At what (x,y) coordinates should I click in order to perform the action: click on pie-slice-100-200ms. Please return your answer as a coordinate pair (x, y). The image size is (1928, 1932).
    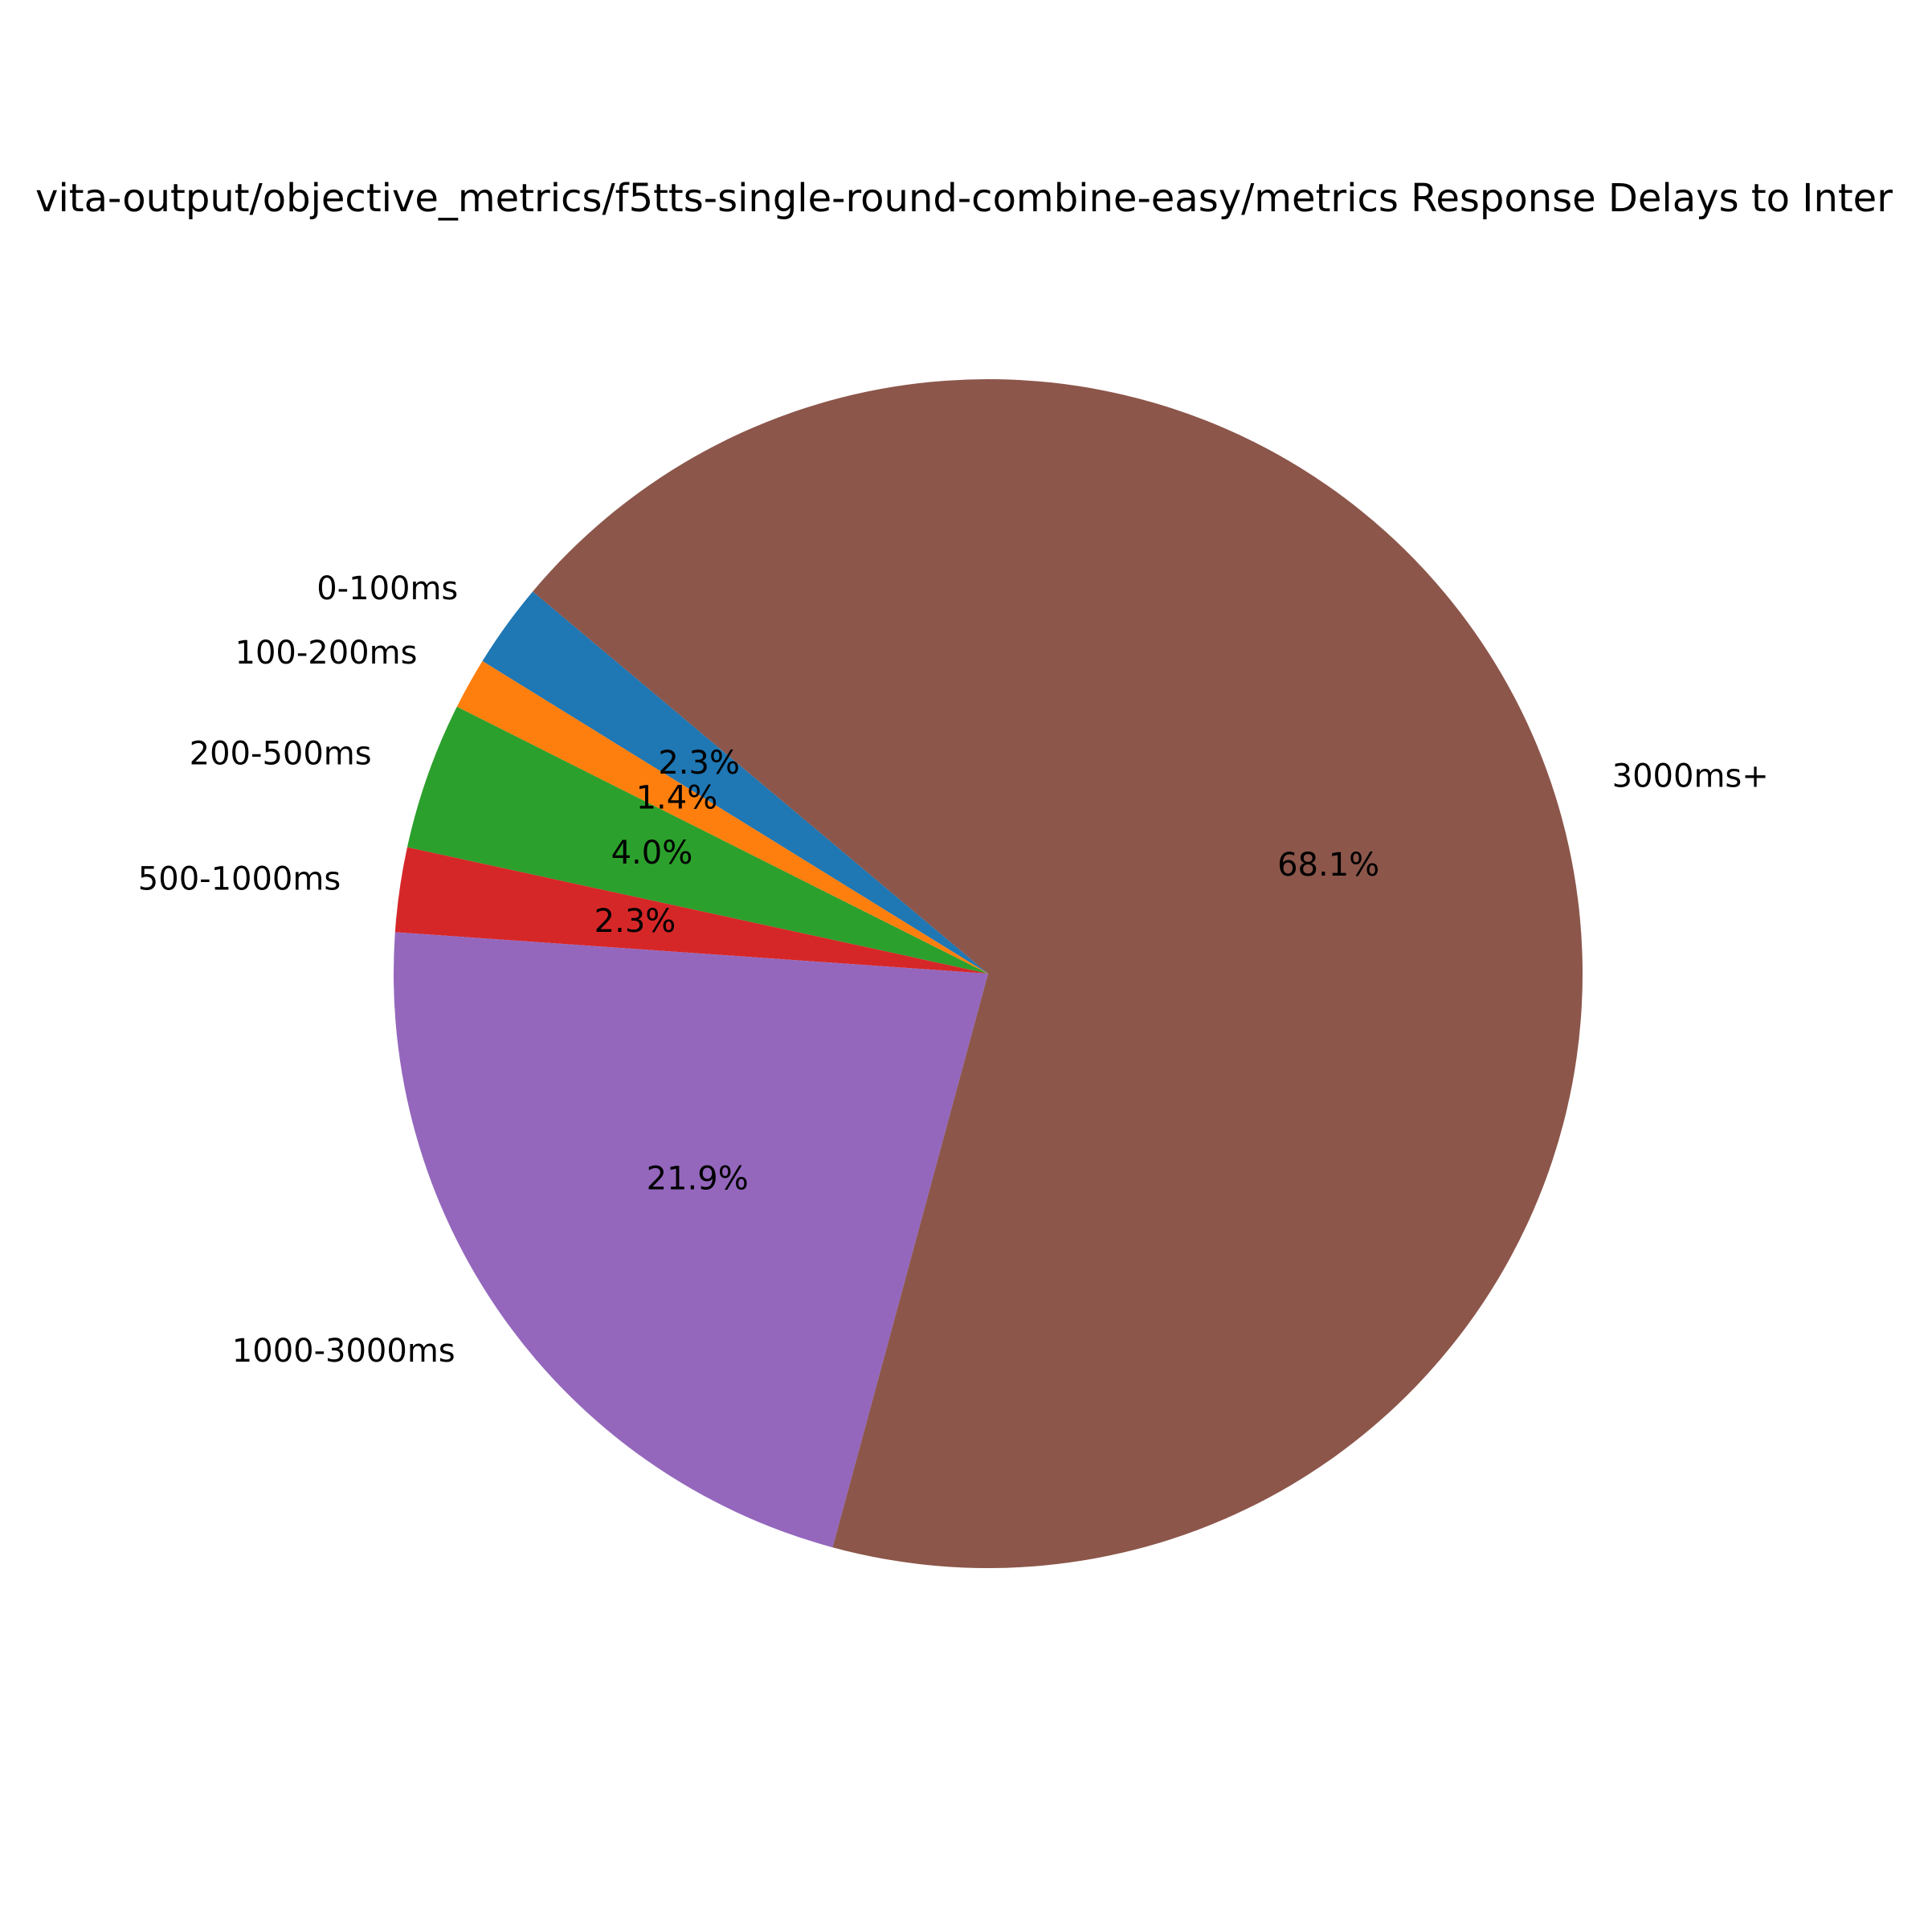
    Looking at the image, I should click on (722, 817).